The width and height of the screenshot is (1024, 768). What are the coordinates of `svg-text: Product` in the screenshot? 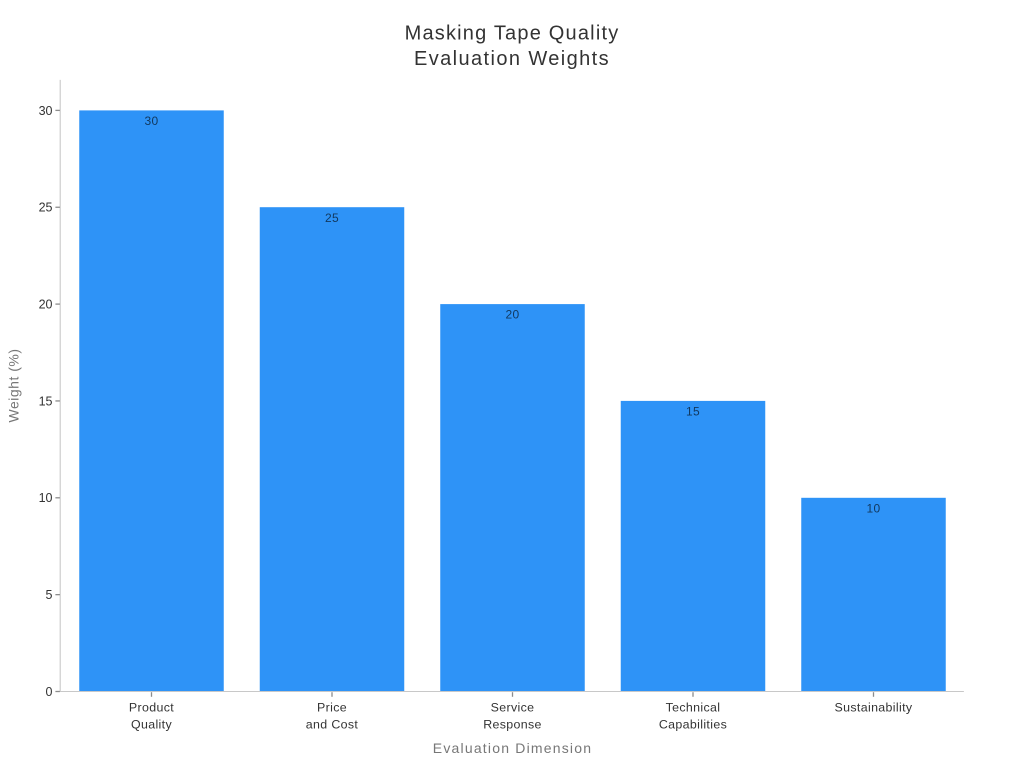 It's located at (151, 707).